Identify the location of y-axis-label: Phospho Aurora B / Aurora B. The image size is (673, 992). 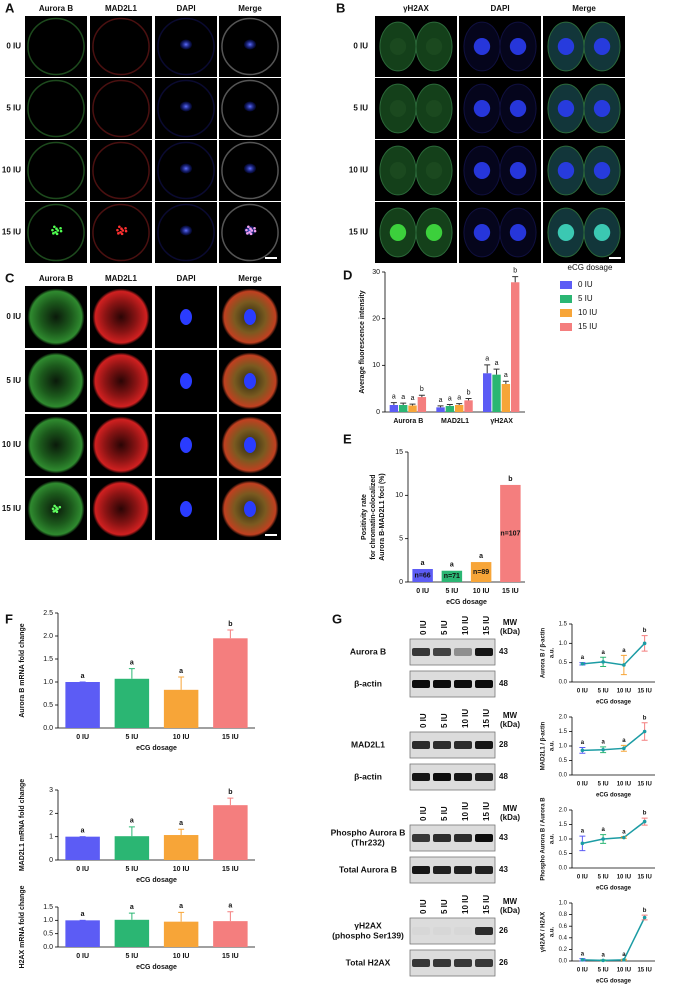
(544, 839).